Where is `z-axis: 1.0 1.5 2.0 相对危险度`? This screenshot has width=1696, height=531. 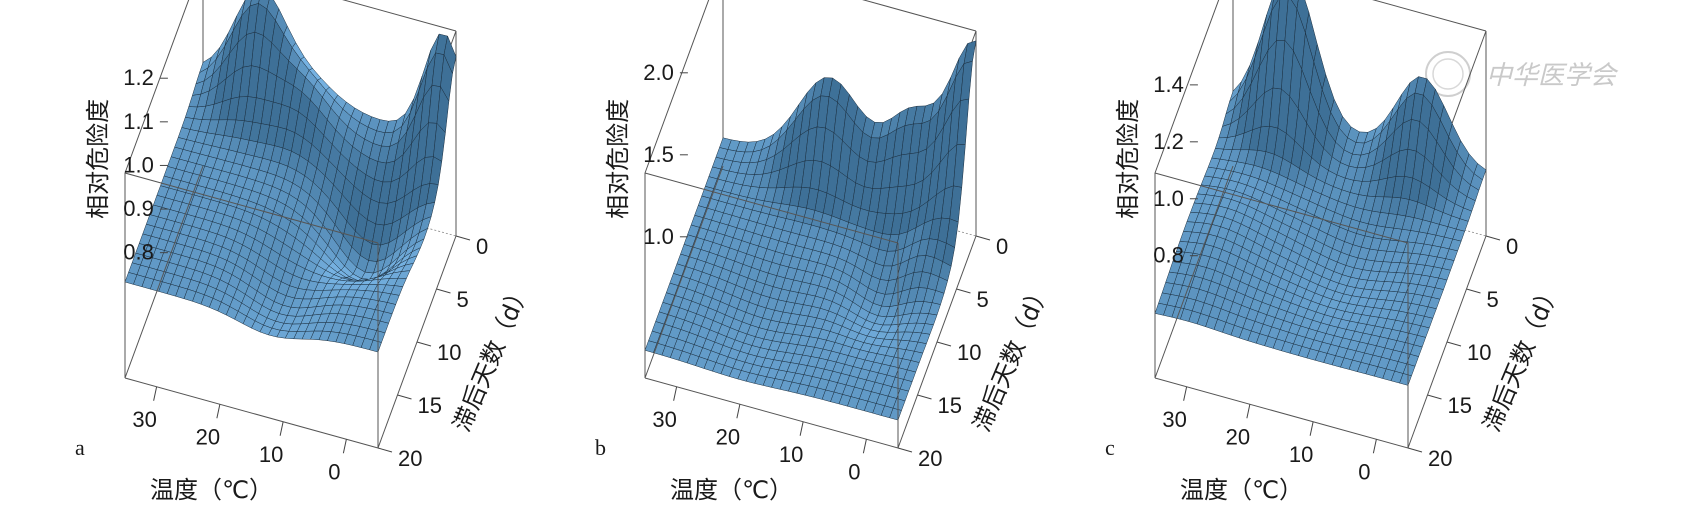
z-axis: 1.0 1.5 2.0 相对危险度 is located at coordinates (646, 154).